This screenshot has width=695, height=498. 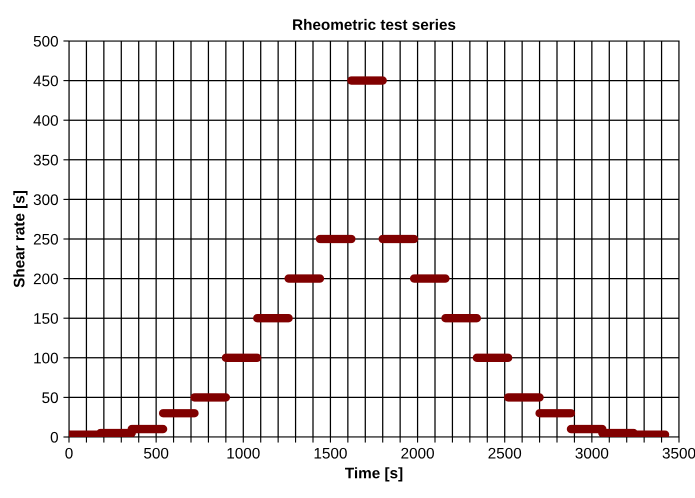 I want to click on y-tick-label: 500, so click(x=46, y=41).